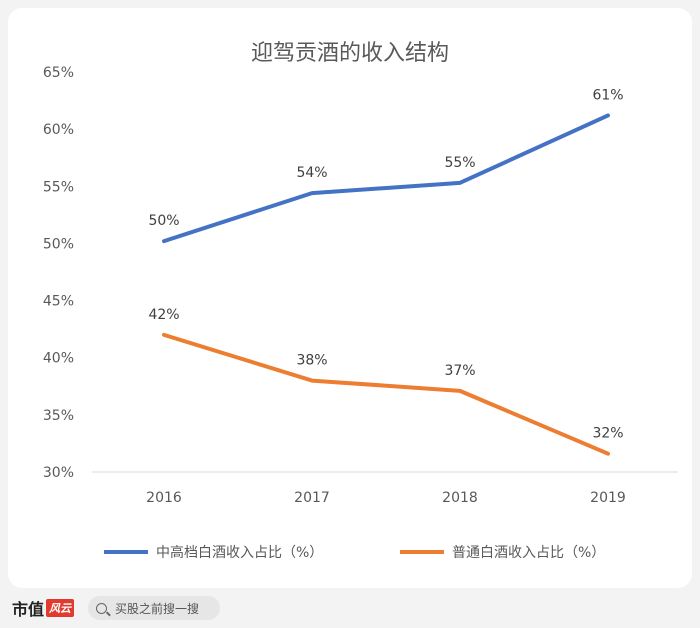 Image resolution: width=700 pixels, height=628 pixels. Describe the element at coordinates (239, 552) in the screenshot. I see `legend-label: 中高档白酒收入占比（%）` at that location.